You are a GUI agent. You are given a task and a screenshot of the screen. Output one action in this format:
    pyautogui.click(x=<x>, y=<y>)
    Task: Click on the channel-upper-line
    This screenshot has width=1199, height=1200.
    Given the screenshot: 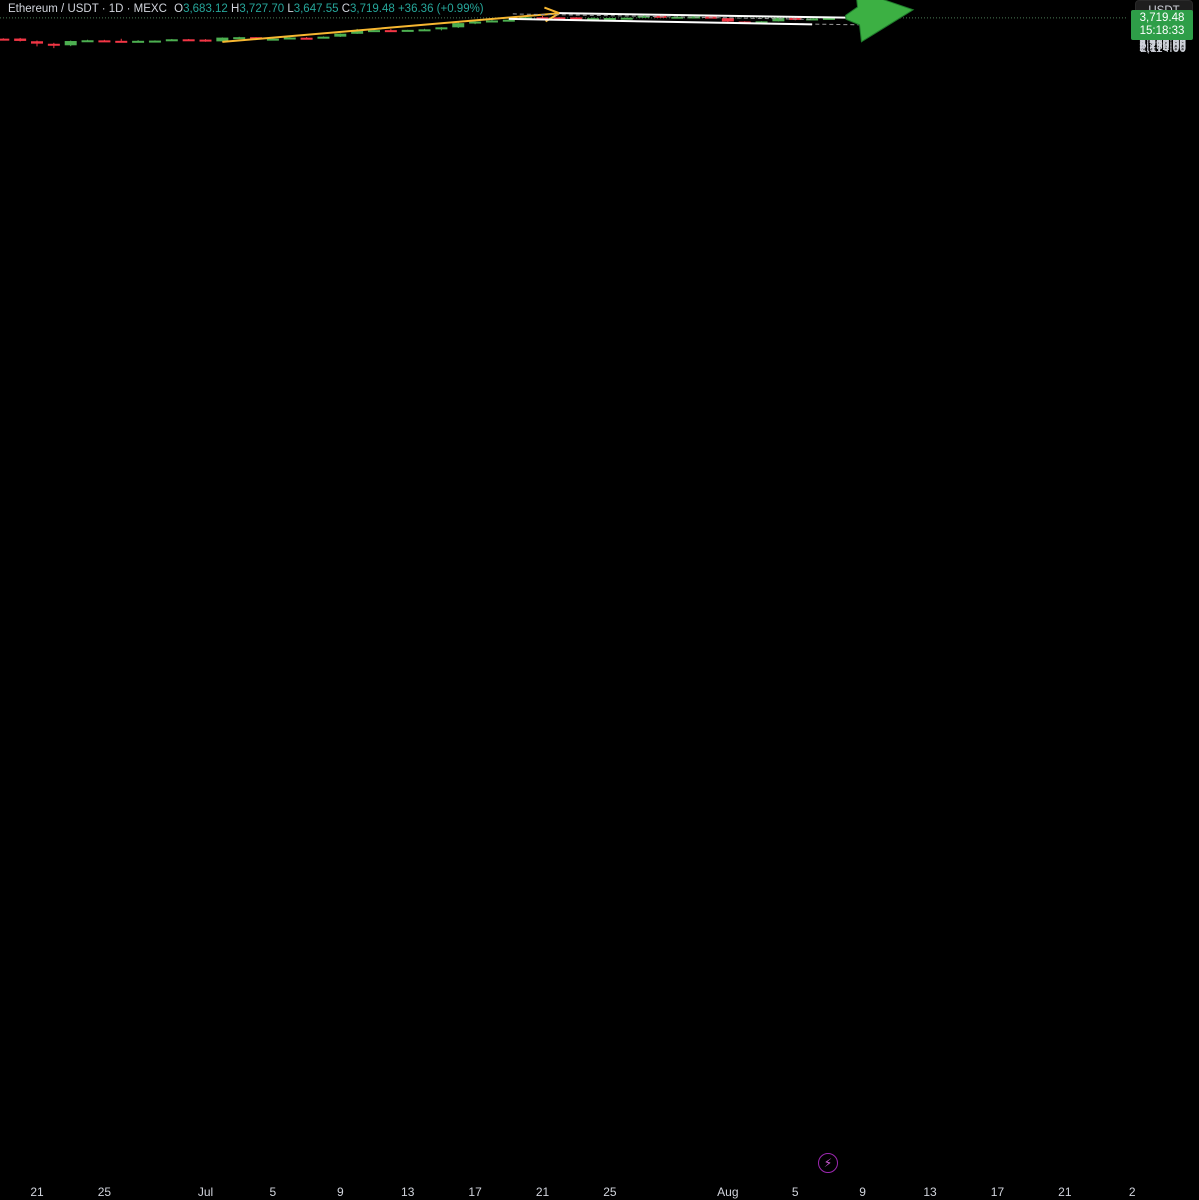 What is the action you would take?
    pyautogui.click(x=719, y=16)
    